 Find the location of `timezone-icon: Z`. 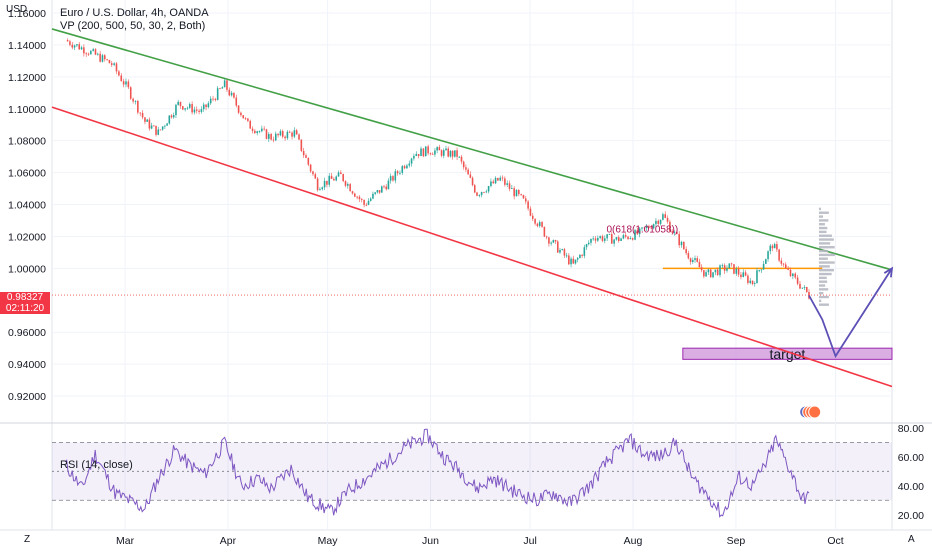

timezone-icon: Z is located at coordinates (27, 539).